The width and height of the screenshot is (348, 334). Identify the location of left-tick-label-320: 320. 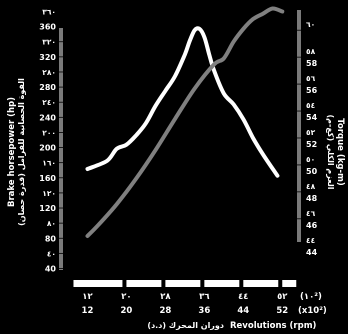
(47, 57).